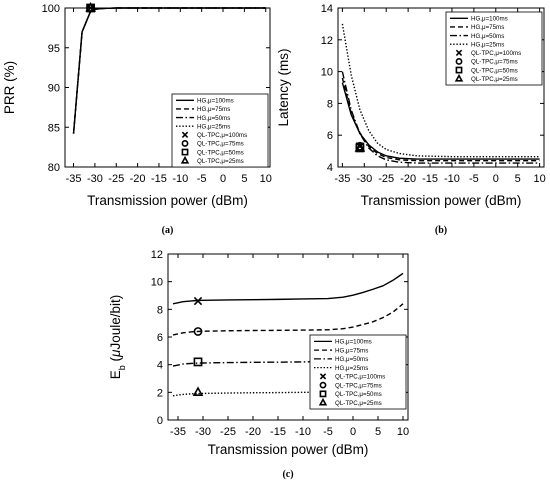 This screenshot has height=480, width=550. I want to click on y-tick-label: 85, so click(54, 128).